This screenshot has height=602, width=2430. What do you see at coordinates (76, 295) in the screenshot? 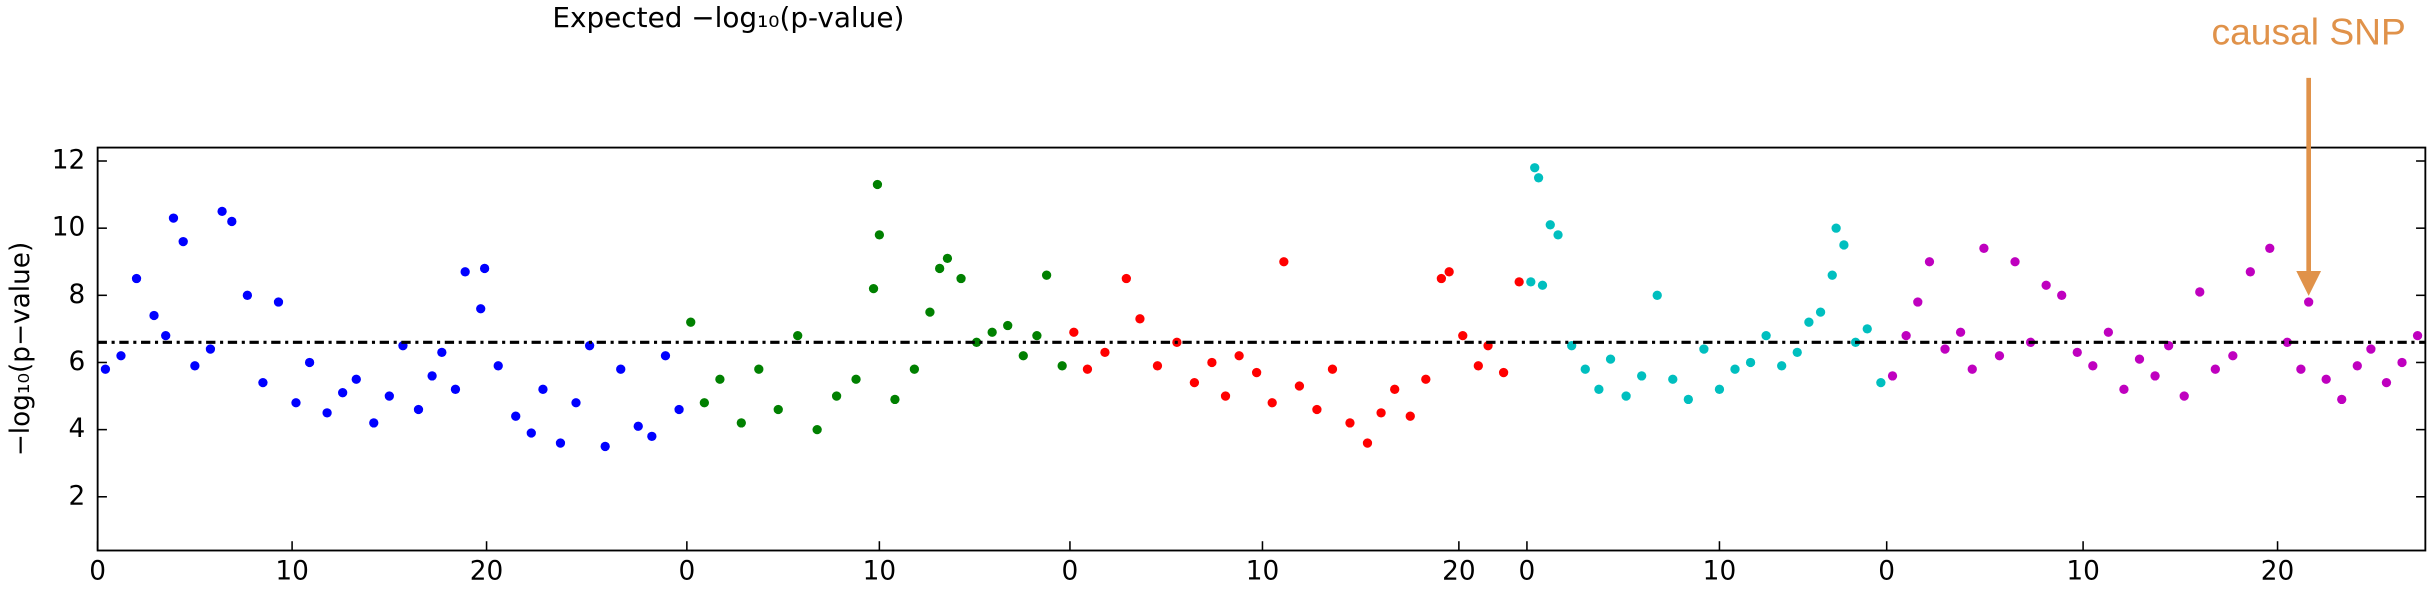
I see `y-tick-label: 8` at bounding box center [76, 295].